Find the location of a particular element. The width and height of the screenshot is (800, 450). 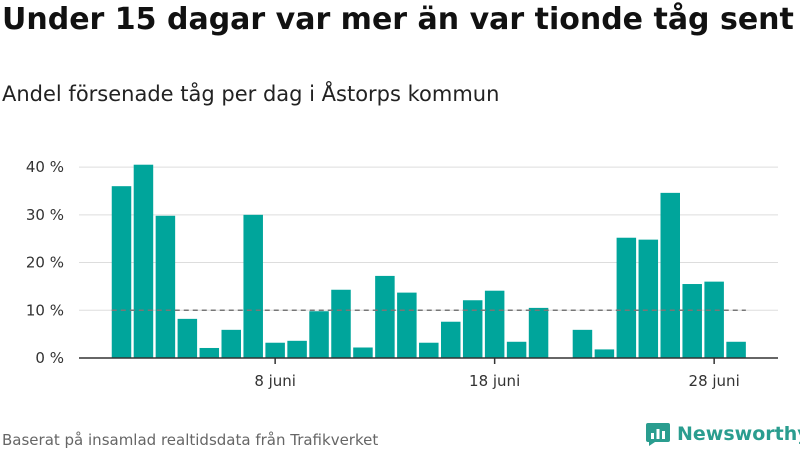

x-tick-label: 28 juni is located at coordinates (714, 381).